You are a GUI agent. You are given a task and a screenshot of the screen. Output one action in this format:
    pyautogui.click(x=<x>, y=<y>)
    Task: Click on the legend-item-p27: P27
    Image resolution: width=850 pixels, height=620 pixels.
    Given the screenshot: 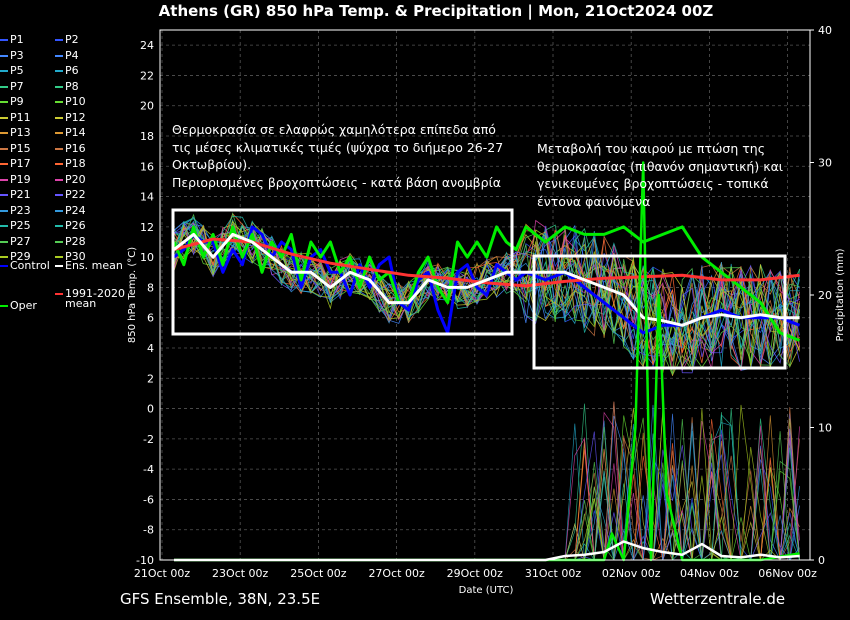 What is the action you would take?
    pyautogui.click(x=15, y=241)
    